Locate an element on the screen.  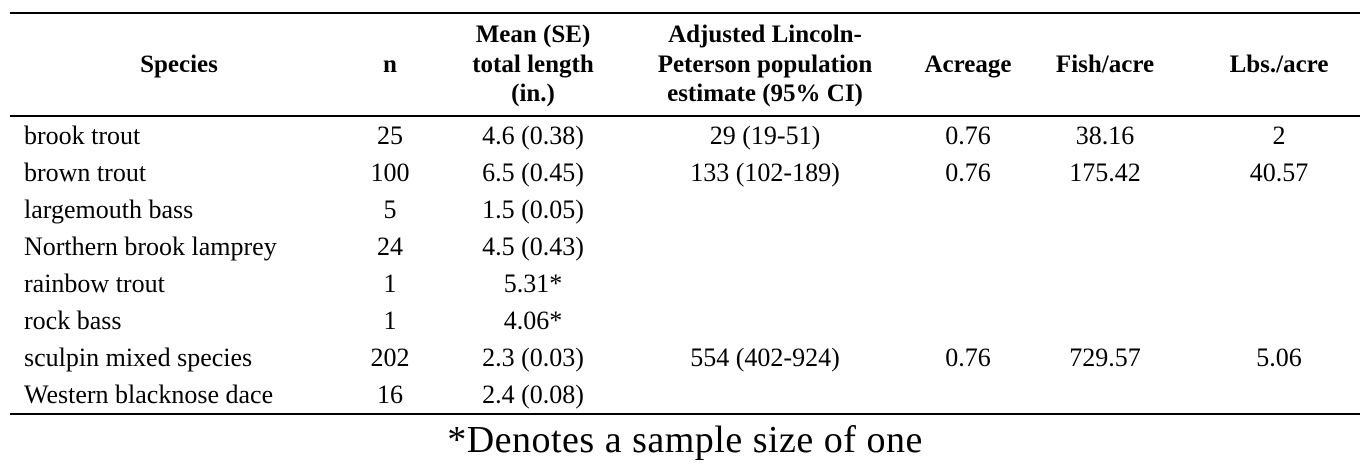
fish-per-acre-cell: 38.16 is located at coordinates (1105, 135).